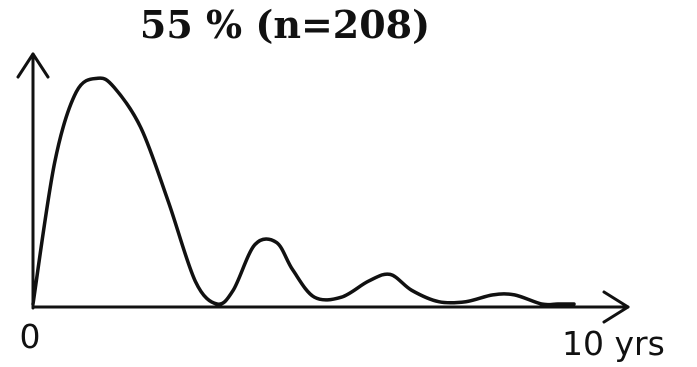  What do you see at coordinates (33, 65) in the screenshot?
I see `y-axis-arrow` at bounding box center [33, 65].